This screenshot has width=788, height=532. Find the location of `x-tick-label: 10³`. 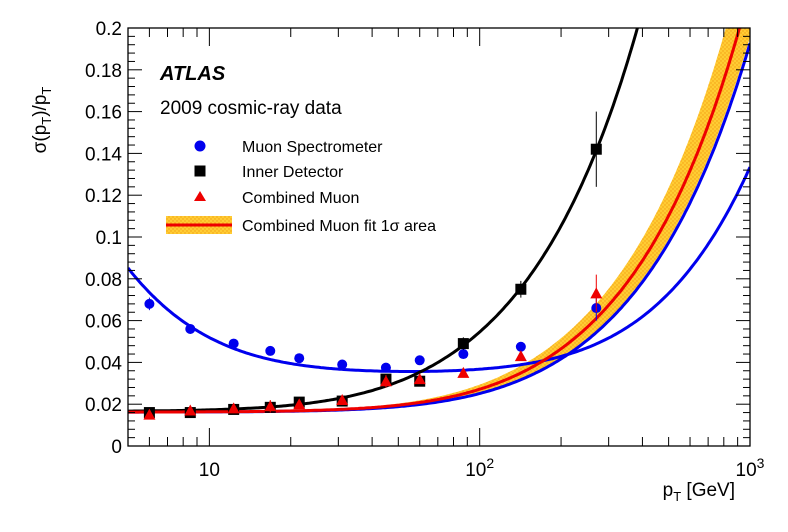

x-tick-label: 10³ is located at coordinates (750, 468).